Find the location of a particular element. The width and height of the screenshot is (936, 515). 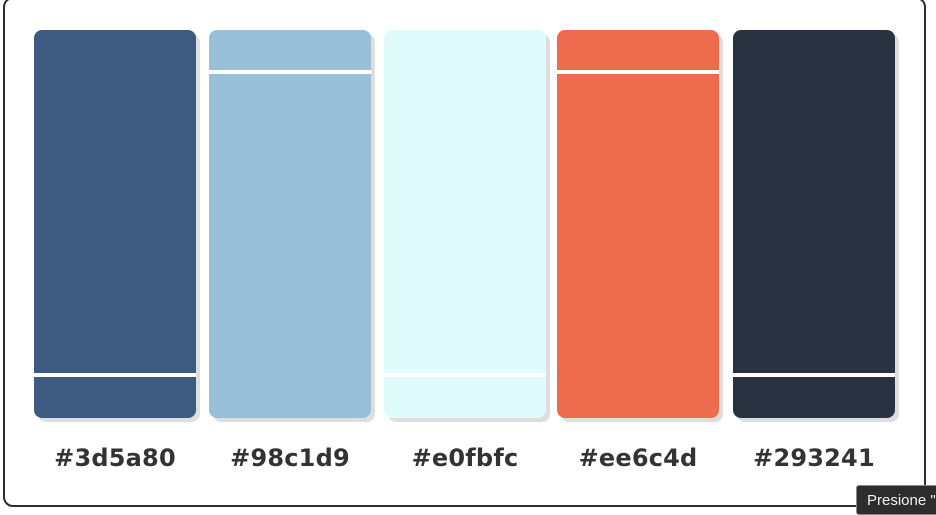

hex-code-label: #3d5a80 is located at coordinates (115, 458).